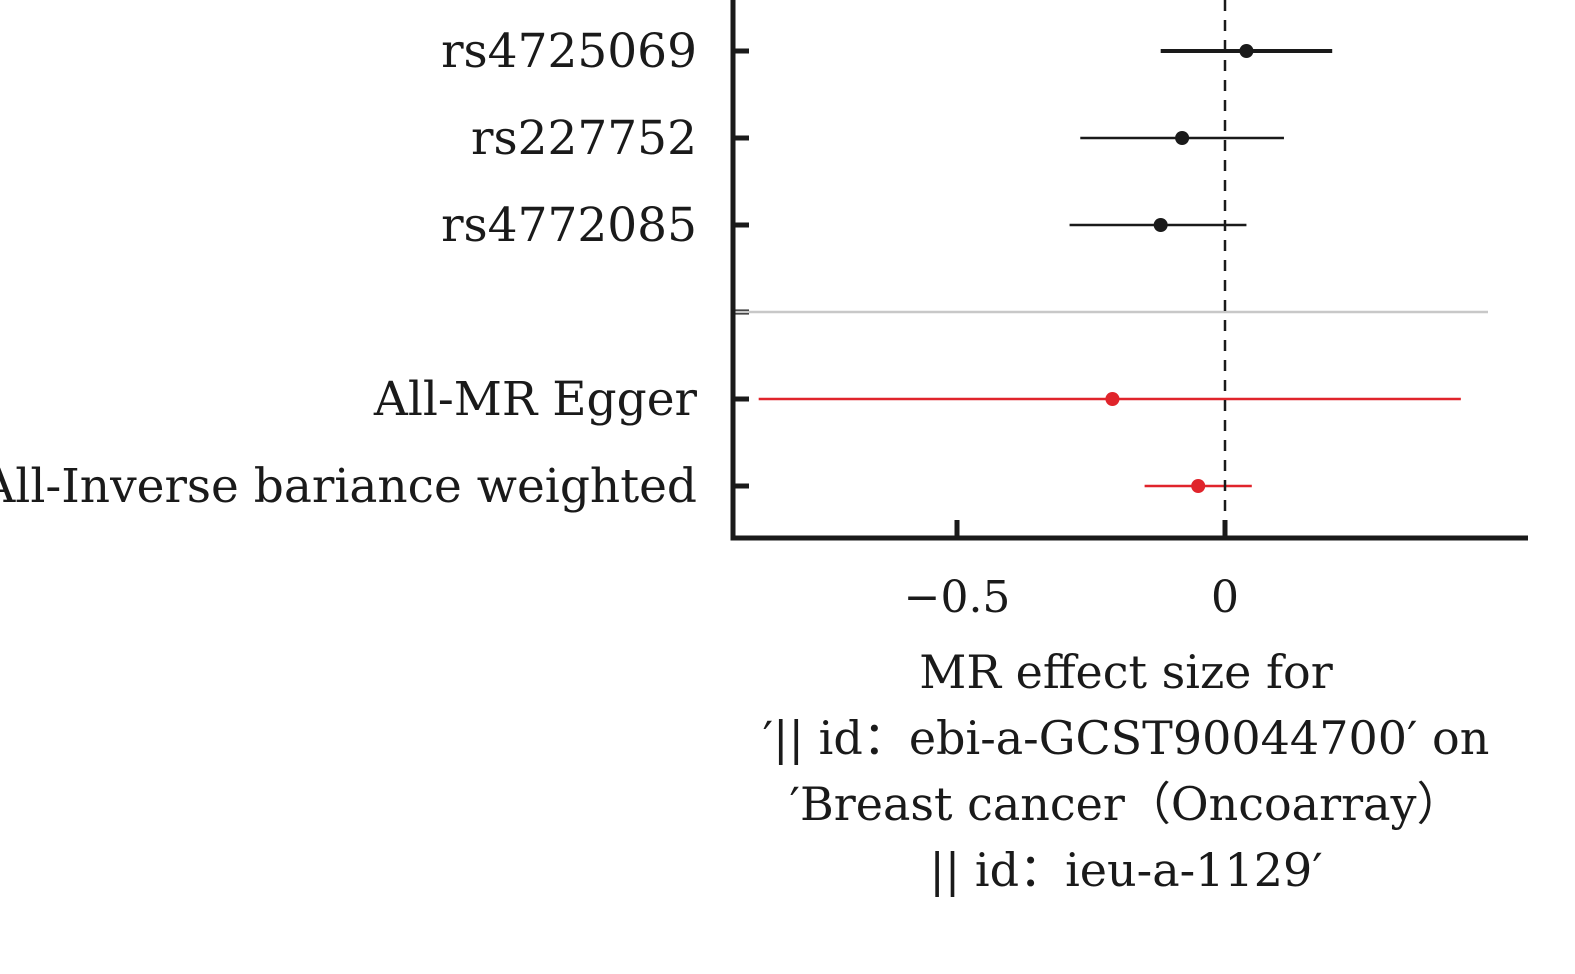 This screenshot has width=1575, height=974. Describe the element at coordinates (1125, 870) in the screenshot. I see `x-axis-label-line: || id：ieu-a-1129′` at that location.